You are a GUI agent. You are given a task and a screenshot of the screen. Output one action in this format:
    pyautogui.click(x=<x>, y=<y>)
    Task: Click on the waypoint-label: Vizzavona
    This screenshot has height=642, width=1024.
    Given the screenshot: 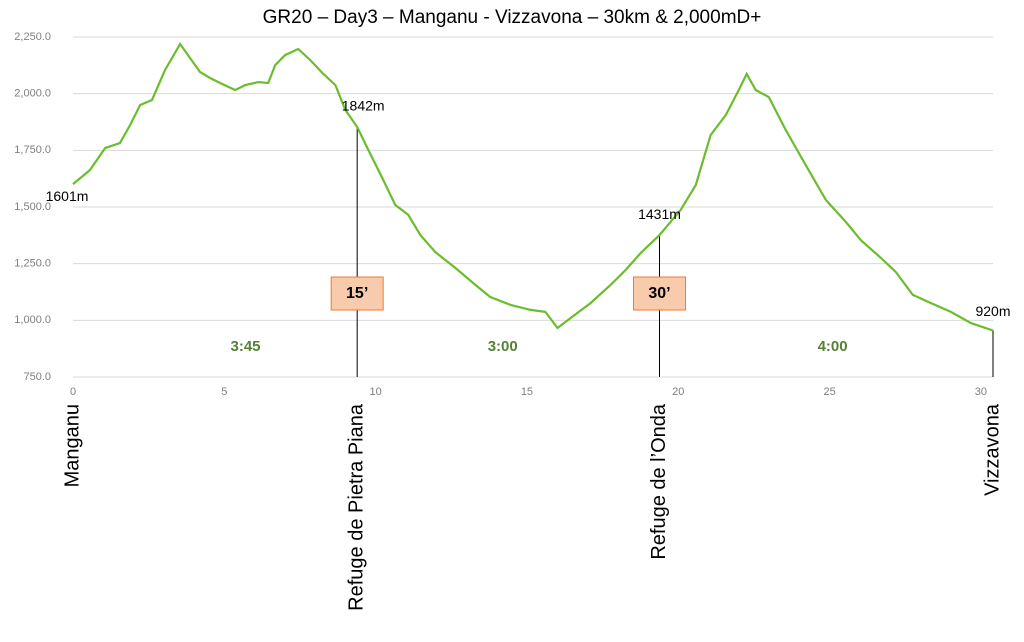 What is the action you would take?
    pyautogui.click(x=992, y=449)
    